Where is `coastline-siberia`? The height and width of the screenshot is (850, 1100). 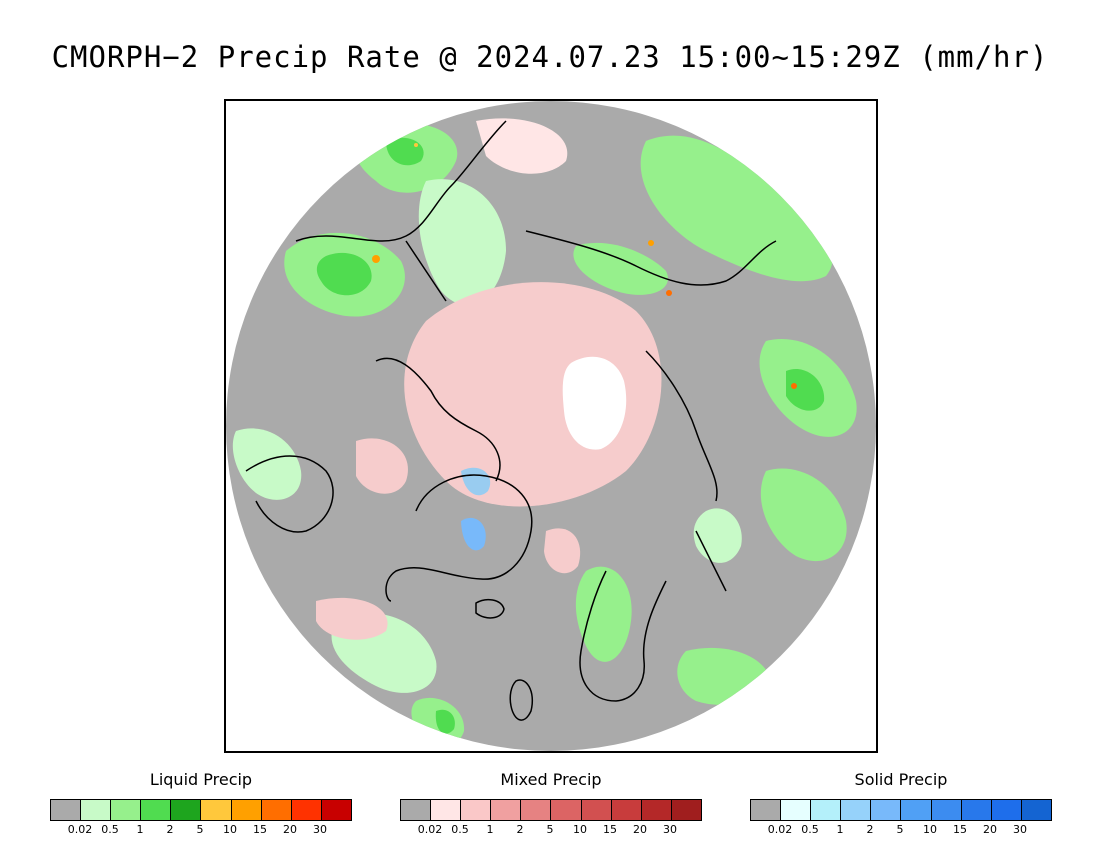 coastline-siberia is located at coordinates (651, 258).